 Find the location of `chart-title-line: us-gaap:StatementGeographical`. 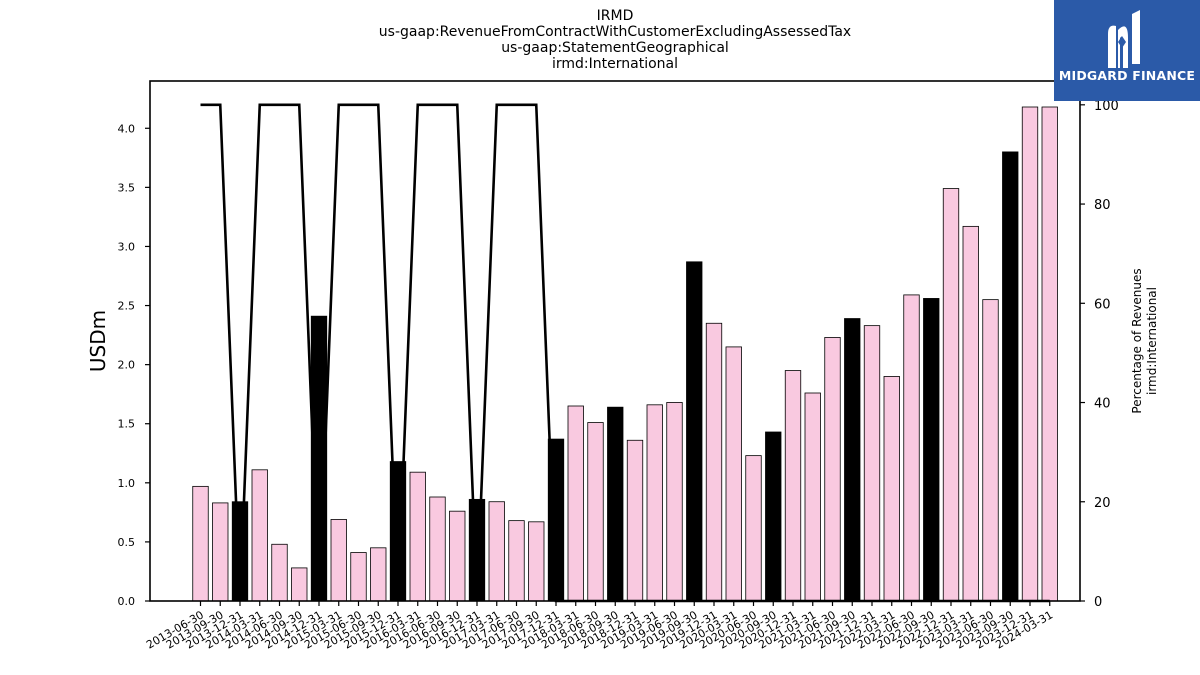

chart-title-line: us-gaap:StatementGeographical is located at coordinates (615, 48).